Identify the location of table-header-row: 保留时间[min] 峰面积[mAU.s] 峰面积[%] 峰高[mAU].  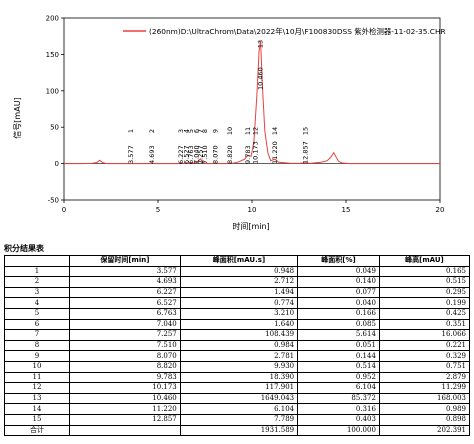
(237, 261).